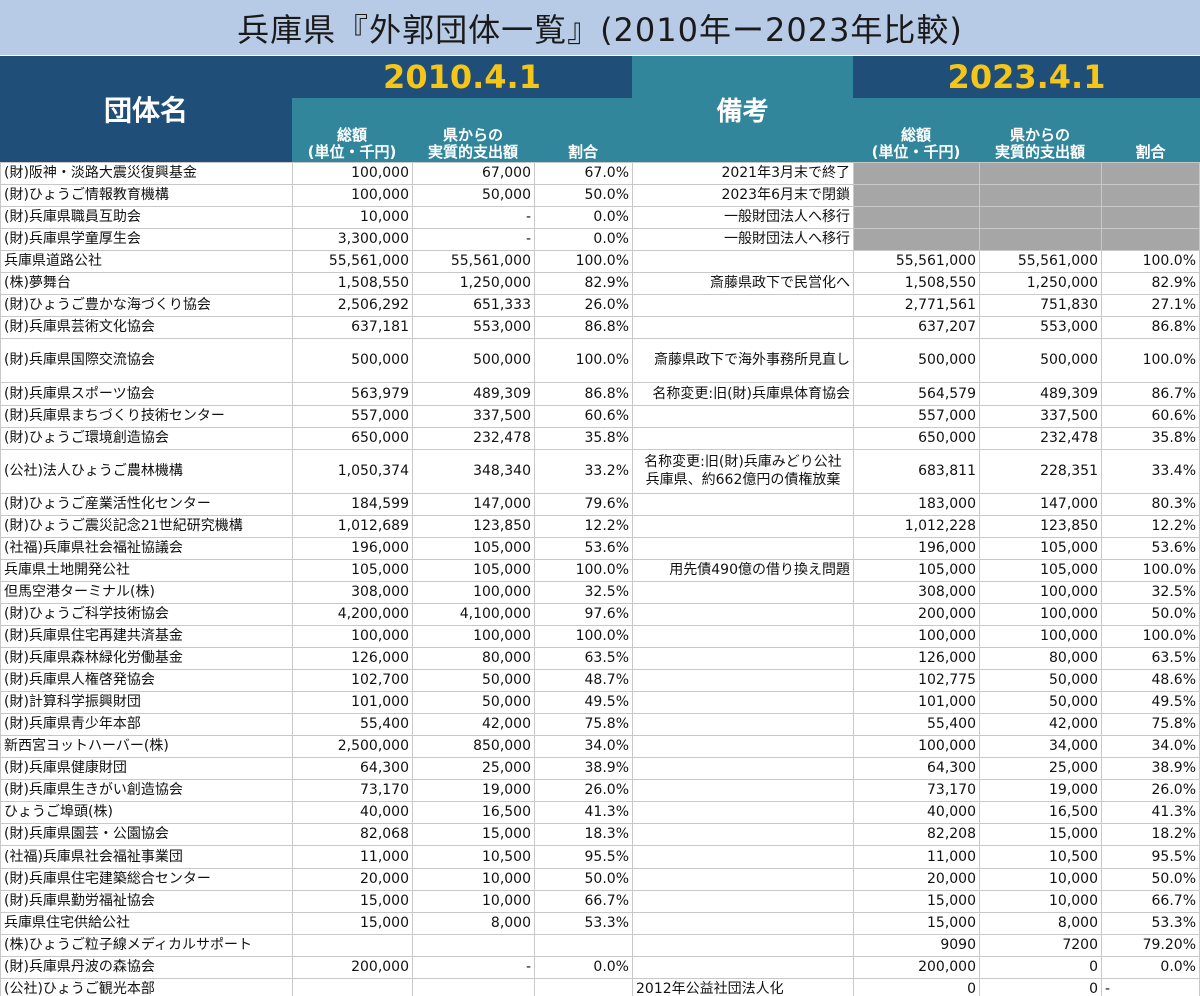  Describe the element at coordinates (352, 835) in the screenshot. I see `total-2010-cell: 82,068` at that location.